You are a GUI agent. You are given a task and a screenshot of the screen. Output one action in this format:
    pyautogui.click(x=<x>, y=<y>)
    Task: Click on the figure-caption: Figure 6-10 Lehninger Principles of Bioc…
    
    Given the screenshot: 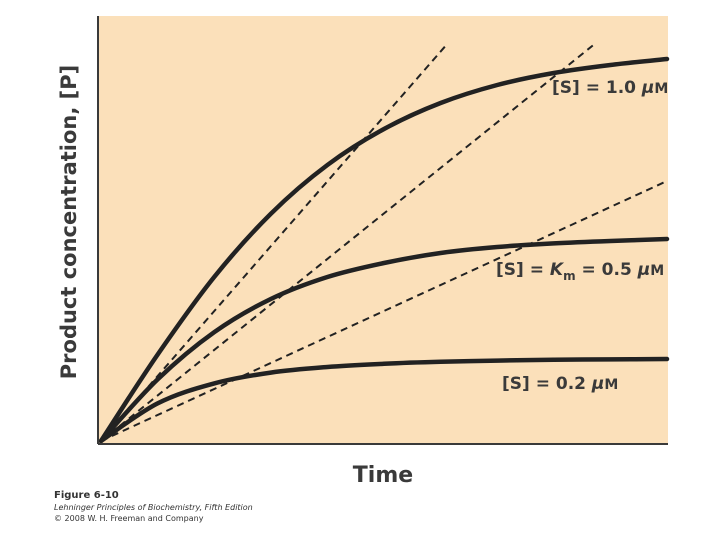 What is the action you would take?
    pyautogui.click(x=153, y=507)
    